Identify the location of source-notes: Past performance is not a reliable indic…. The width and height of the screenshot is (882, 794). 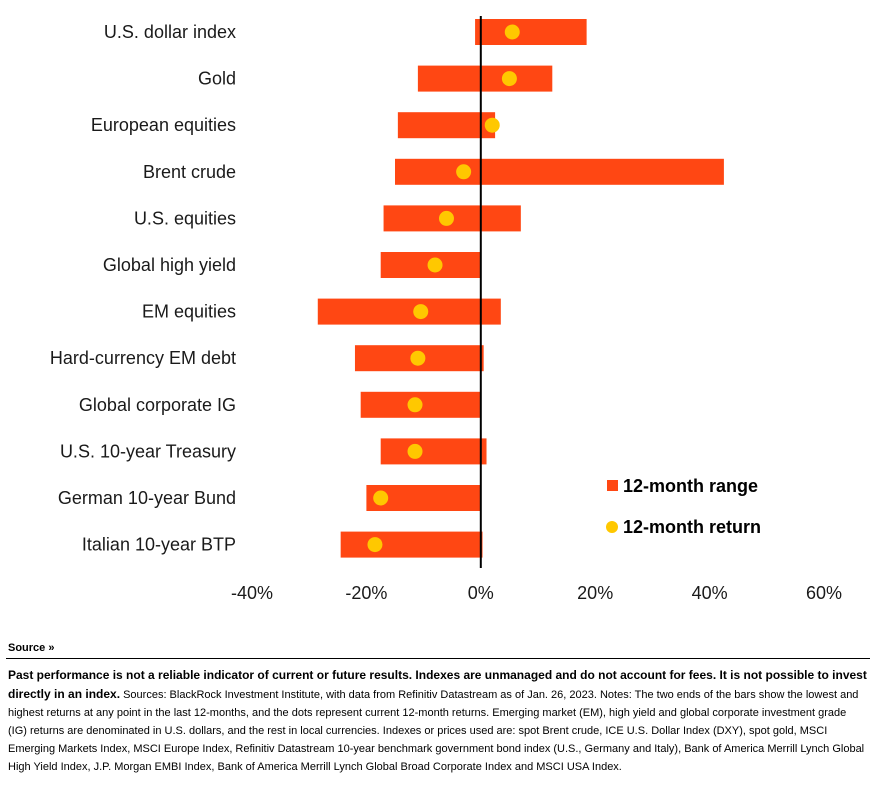
(438, 721).